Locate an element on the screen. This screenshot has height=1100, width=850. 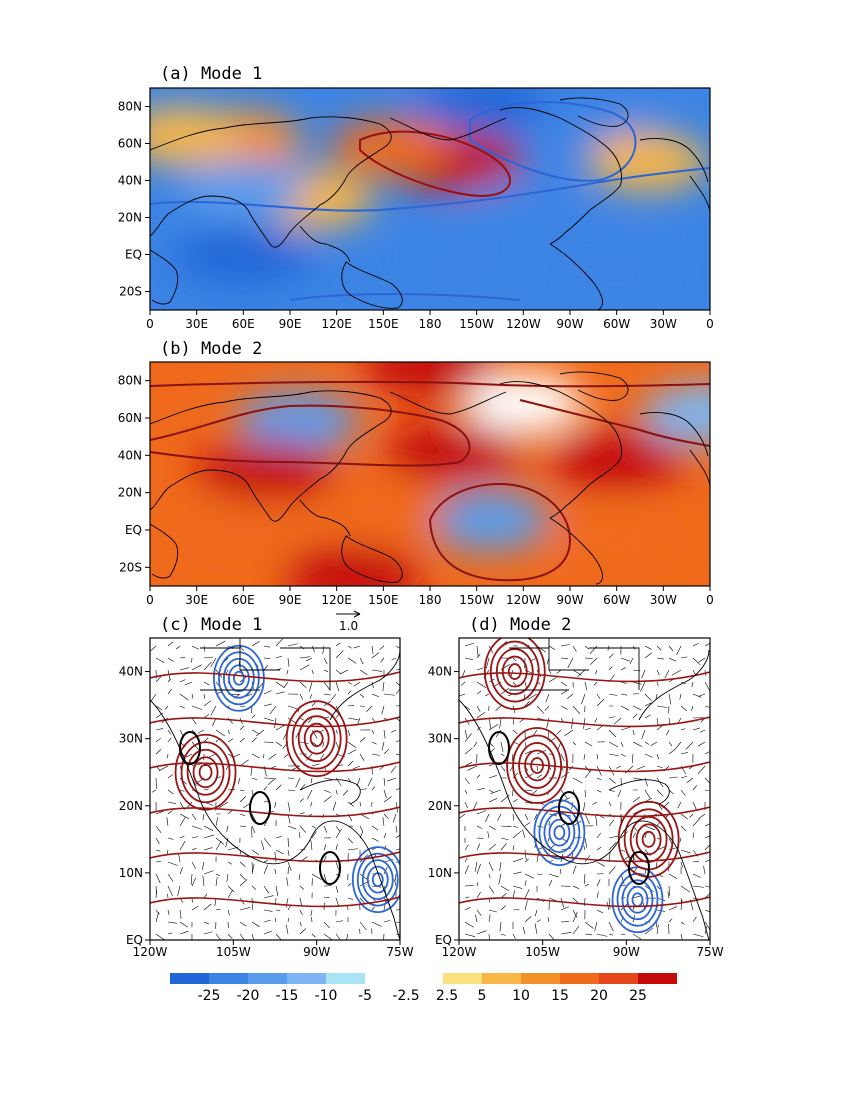
colorbar-label: 20 is located at coordinates (599, 996).